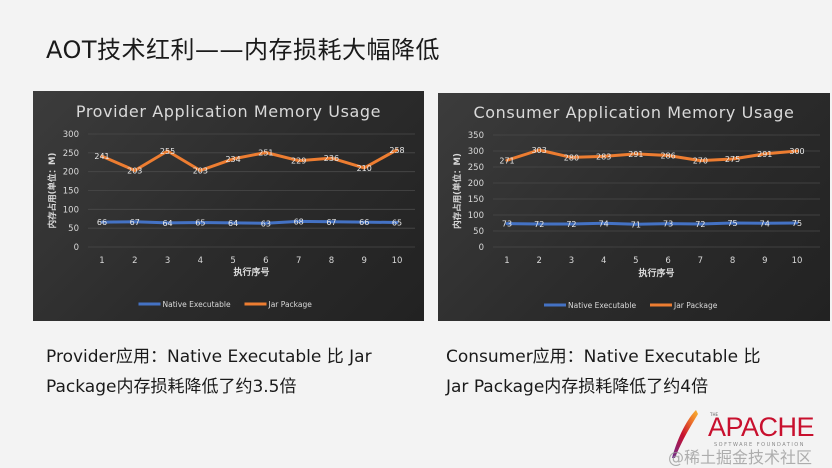 Image resolution: width=832 pixels, height=468 pixels. I want to click on data-label: 68, so click(299, 221).